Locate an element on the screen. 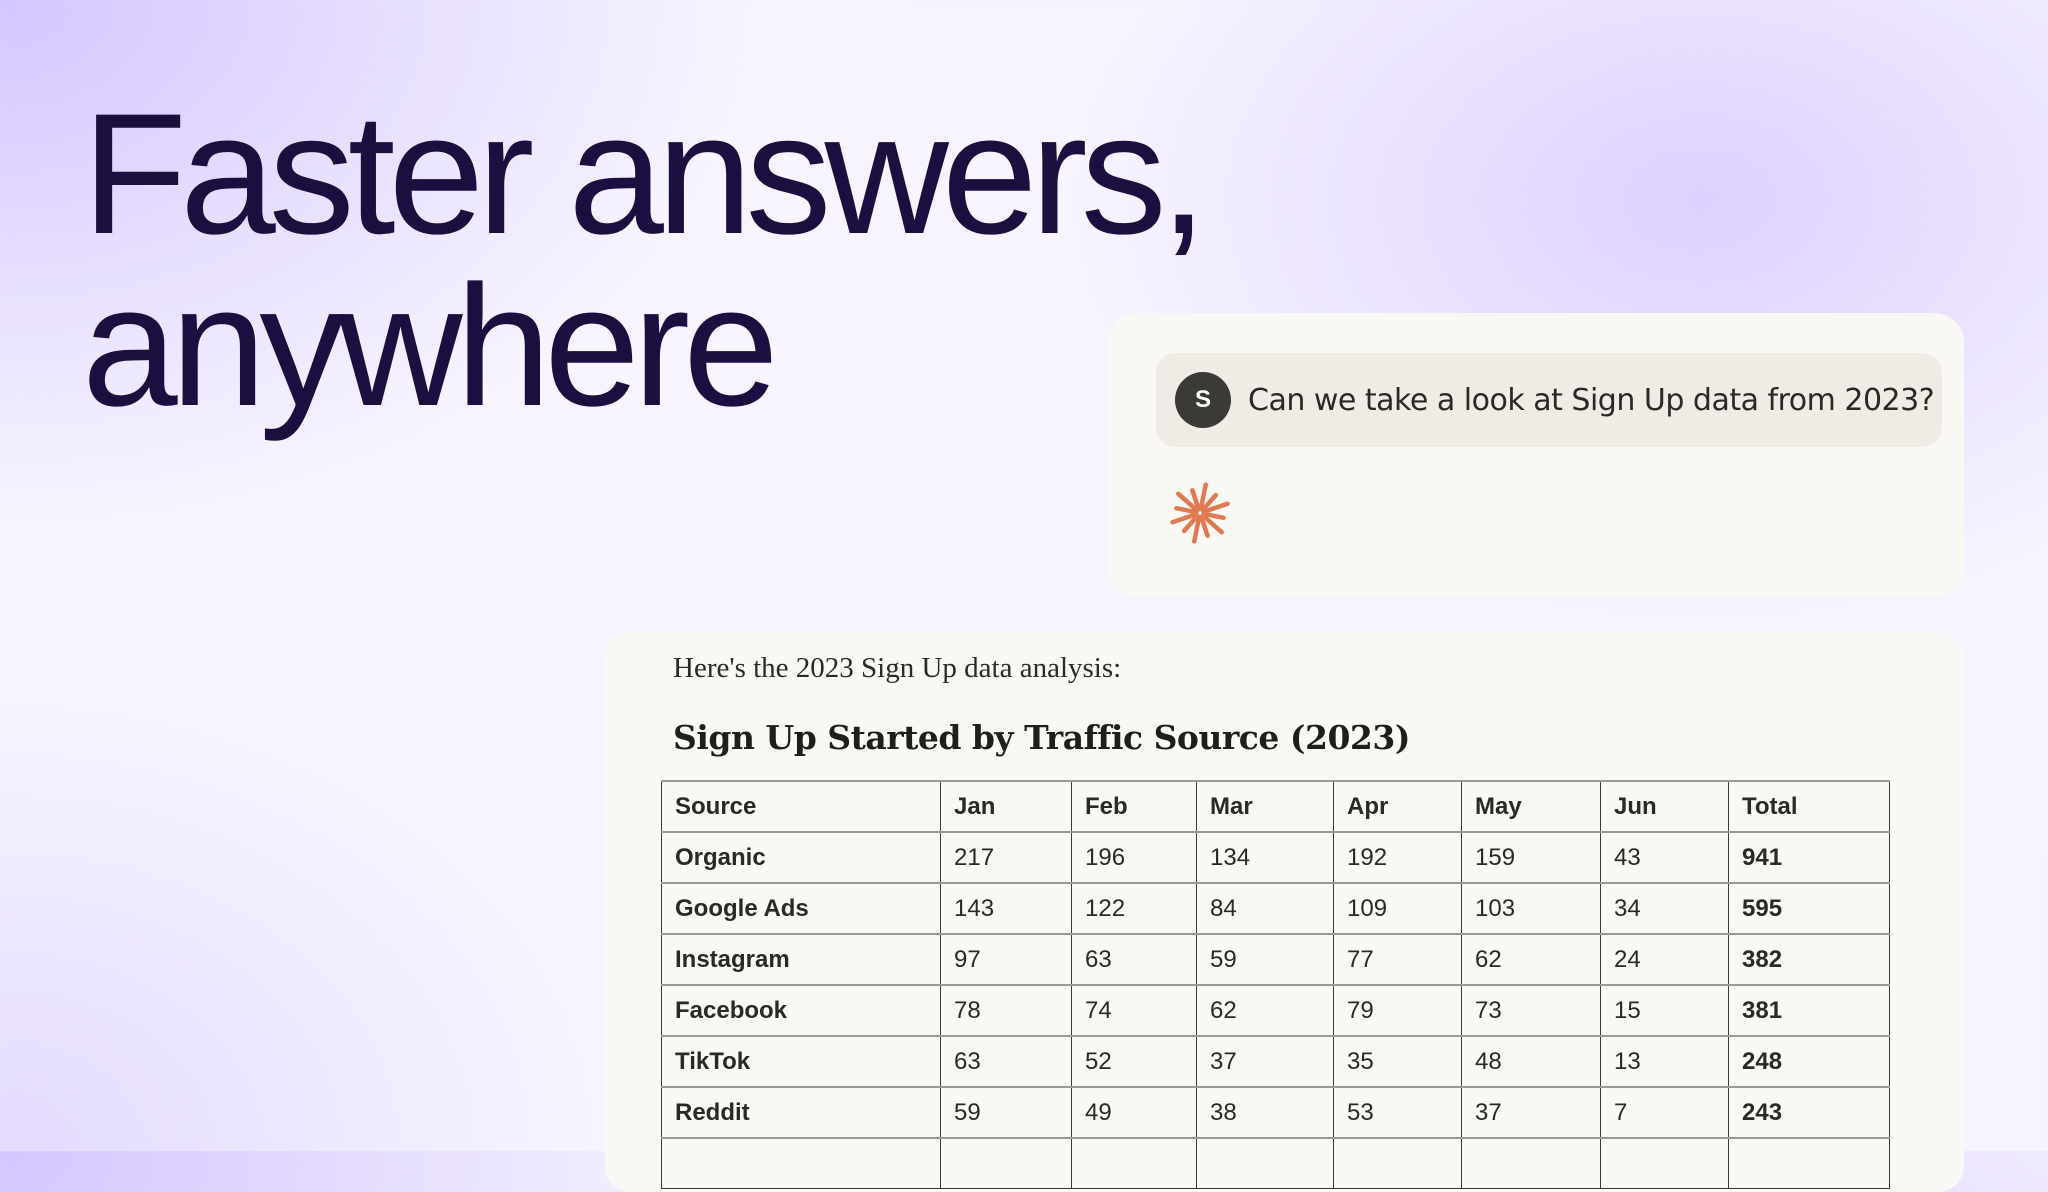 The height and width of the screenshot is (1192, 2048). column-header: Mar is located at coordinates (1265, 806).